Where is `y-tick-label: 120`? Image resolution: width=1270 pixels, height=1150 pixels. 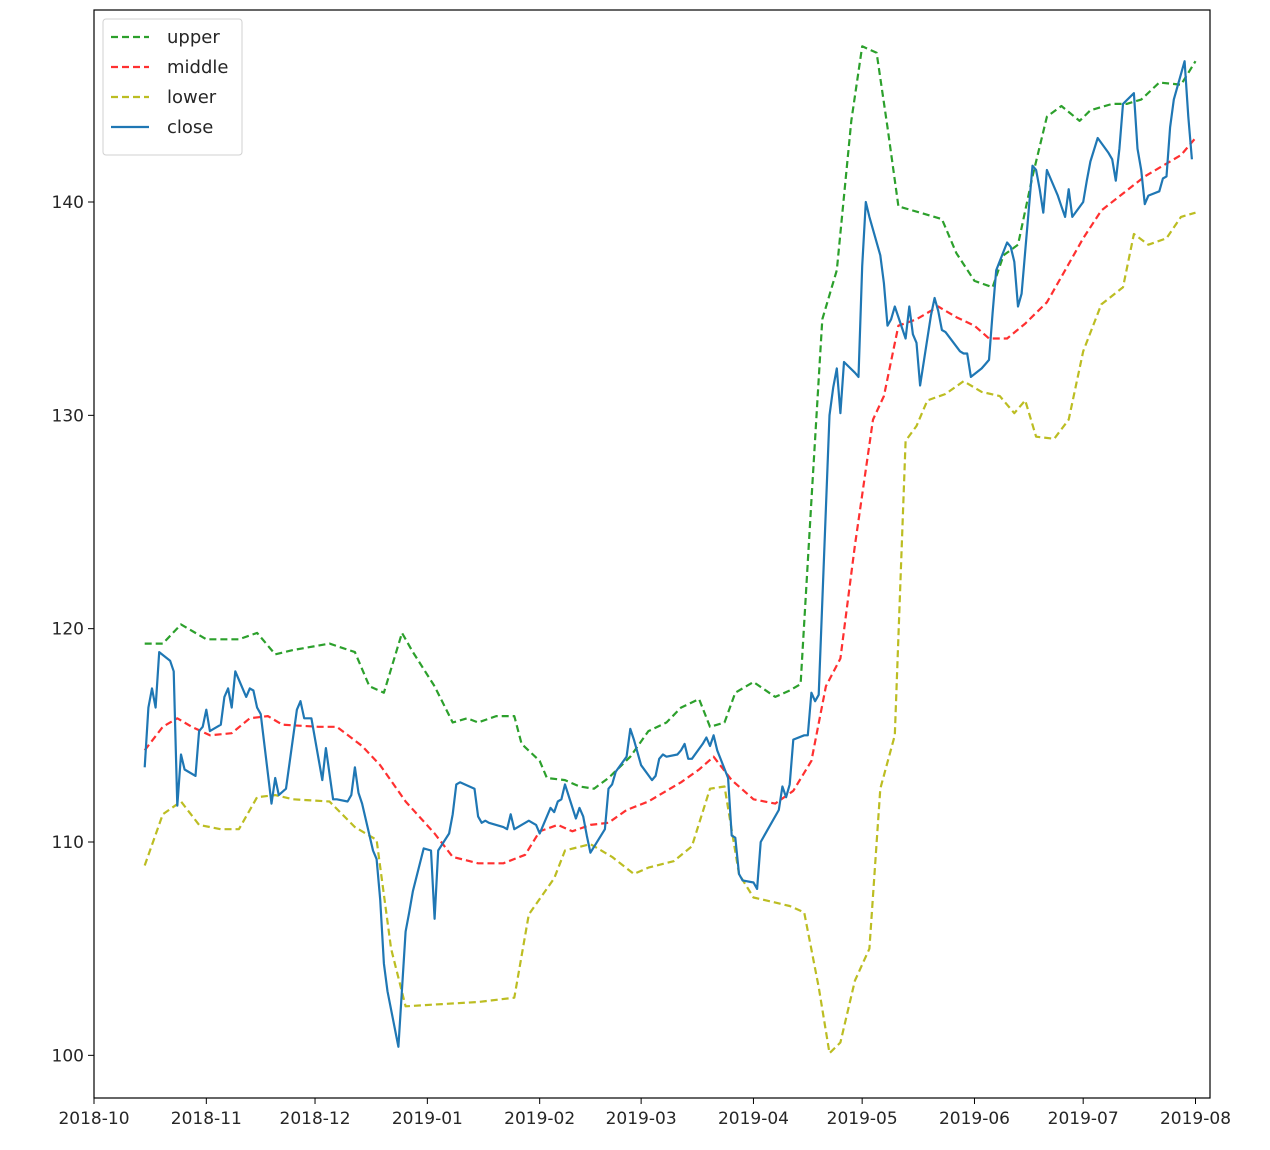 y-tick-label: 120 is located at coordinates (68, 630).